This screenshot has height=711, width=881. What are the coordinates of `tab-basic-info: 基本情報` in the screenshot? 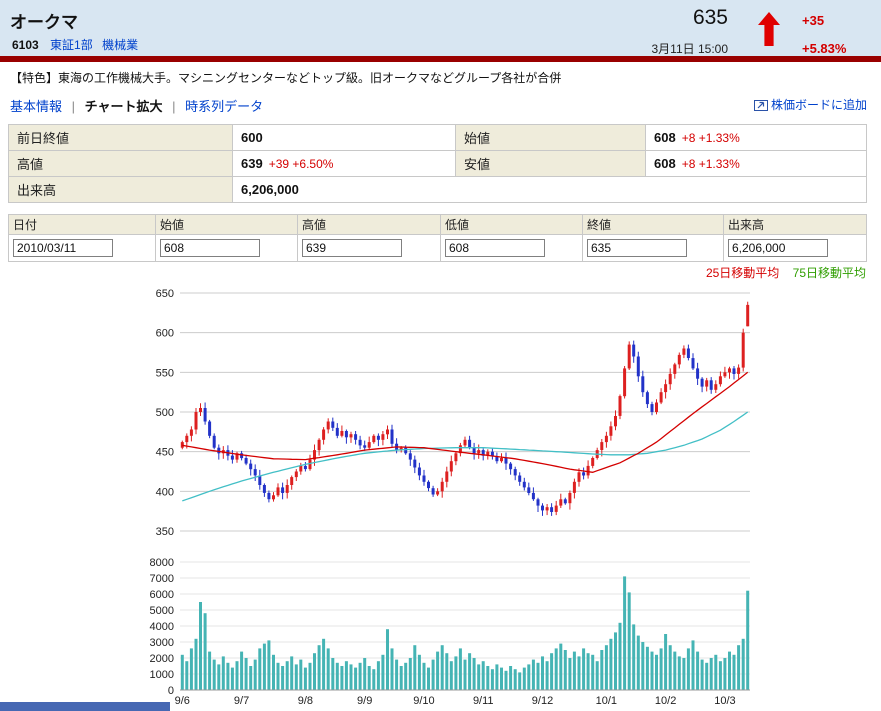 It's located at (36, 106).